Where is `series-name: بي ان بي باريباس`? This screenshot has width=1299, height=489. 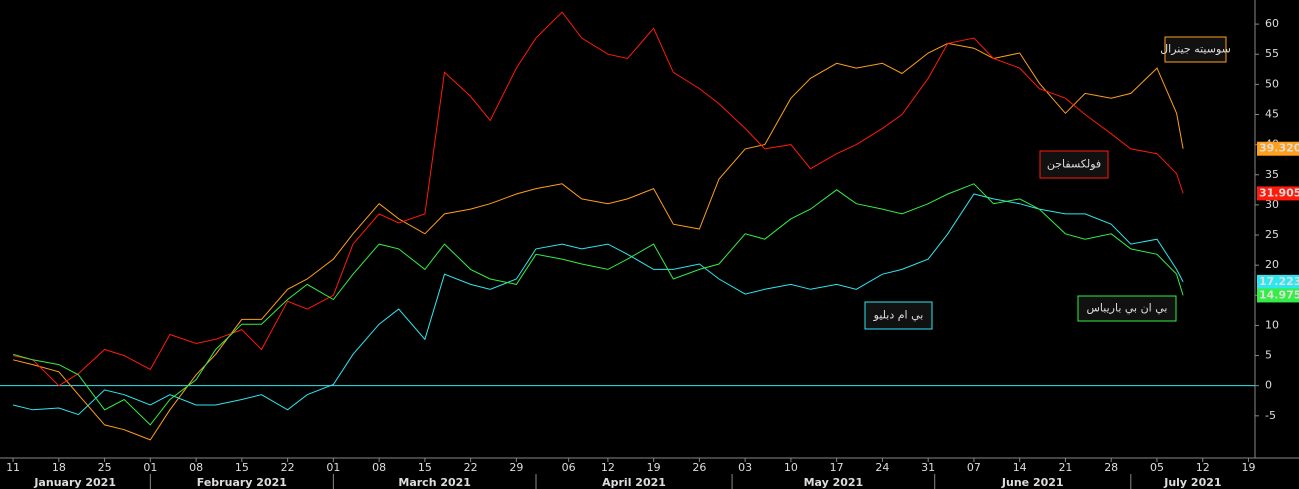
series-name: بي ان بي باريباس is located at coordinates (1127, 308).